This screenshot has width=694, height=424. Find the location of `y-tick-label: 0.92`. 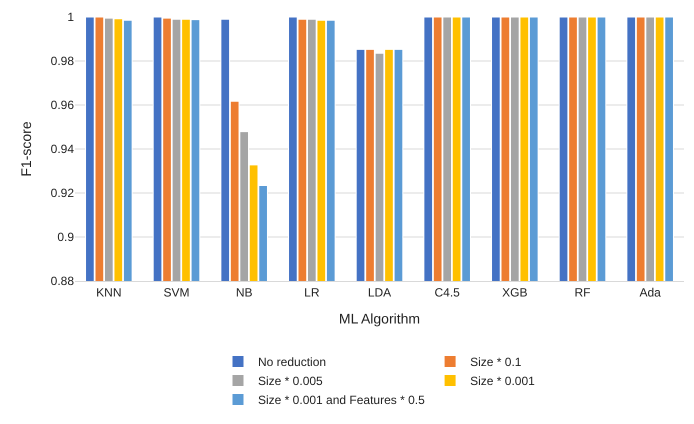

y-tick-label: 0.92 is located at coordinates (62, 193).